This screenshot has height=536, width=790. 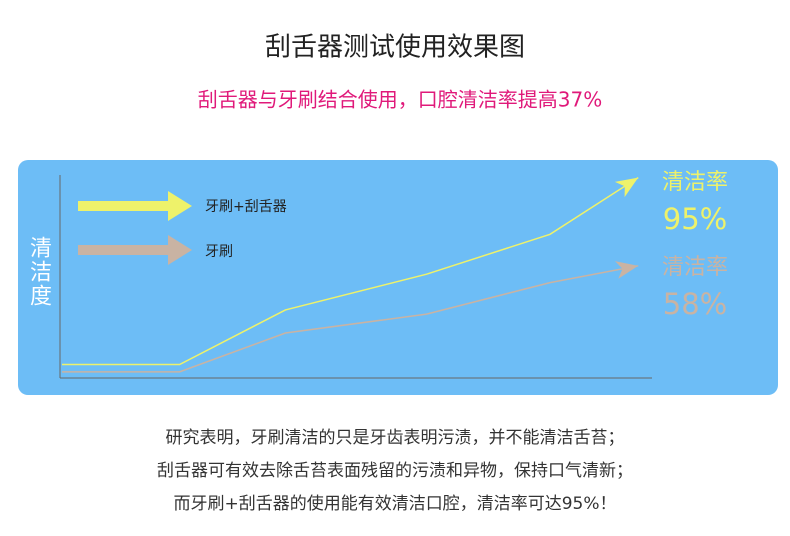 I want to click on note-line: 研究表明，牙刷清洁的只是牙齿表明污渍，并不能清洁舌苔；, so click(x=395, y=438).